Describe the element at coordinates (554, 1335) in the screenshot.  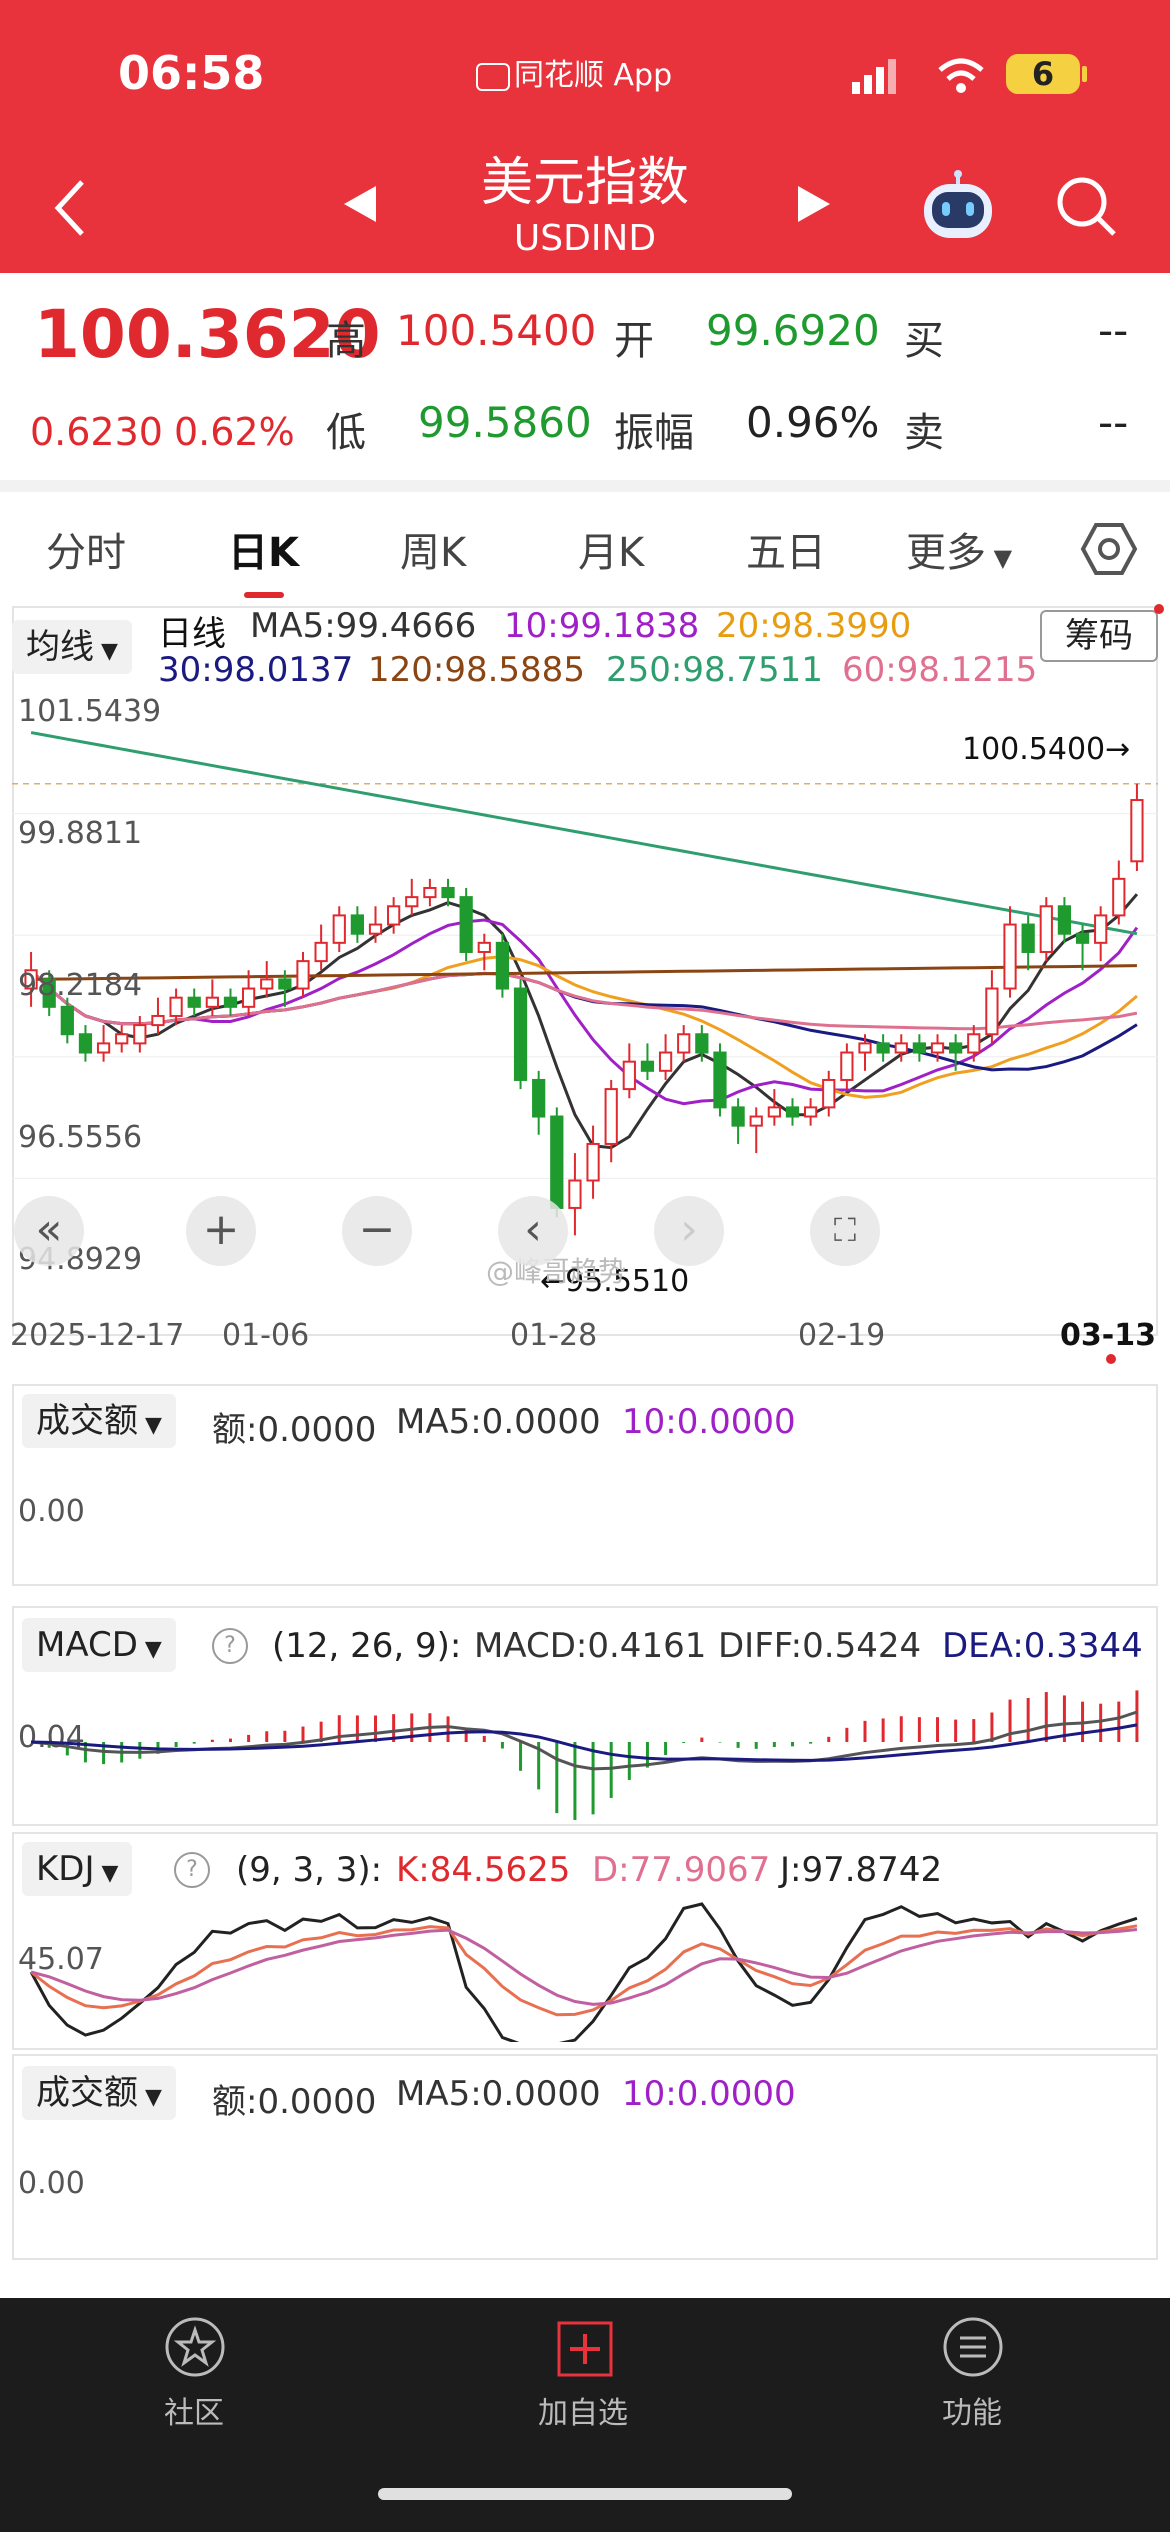
I see `x-tick: 01-28` at that location.